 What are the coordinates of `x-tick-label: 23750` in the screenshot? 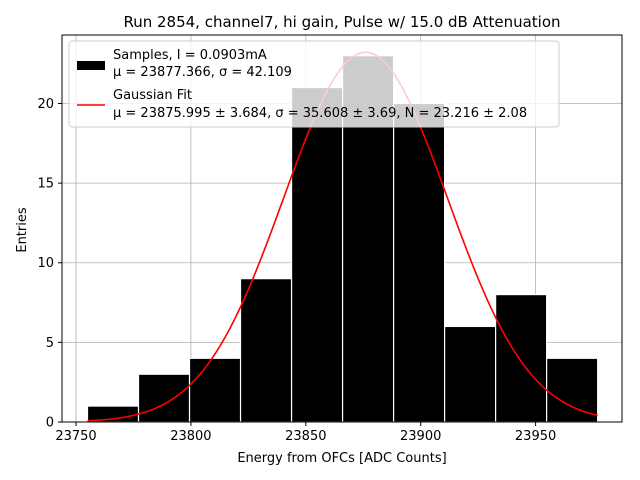 It's located at (75, 436).